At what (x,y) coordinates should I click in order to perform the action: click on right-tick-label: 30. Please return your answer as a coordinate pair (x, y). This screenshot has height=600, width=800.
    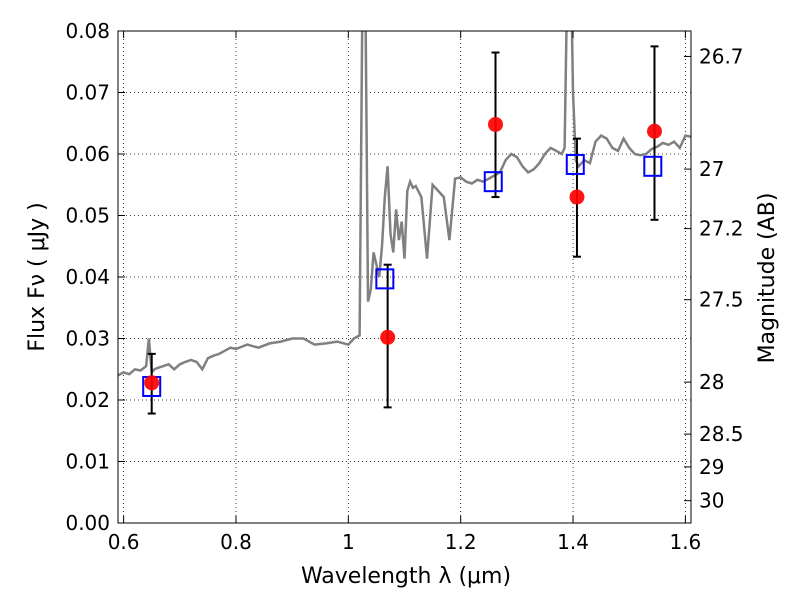
    Looking at the image, I should click on (711, 501).